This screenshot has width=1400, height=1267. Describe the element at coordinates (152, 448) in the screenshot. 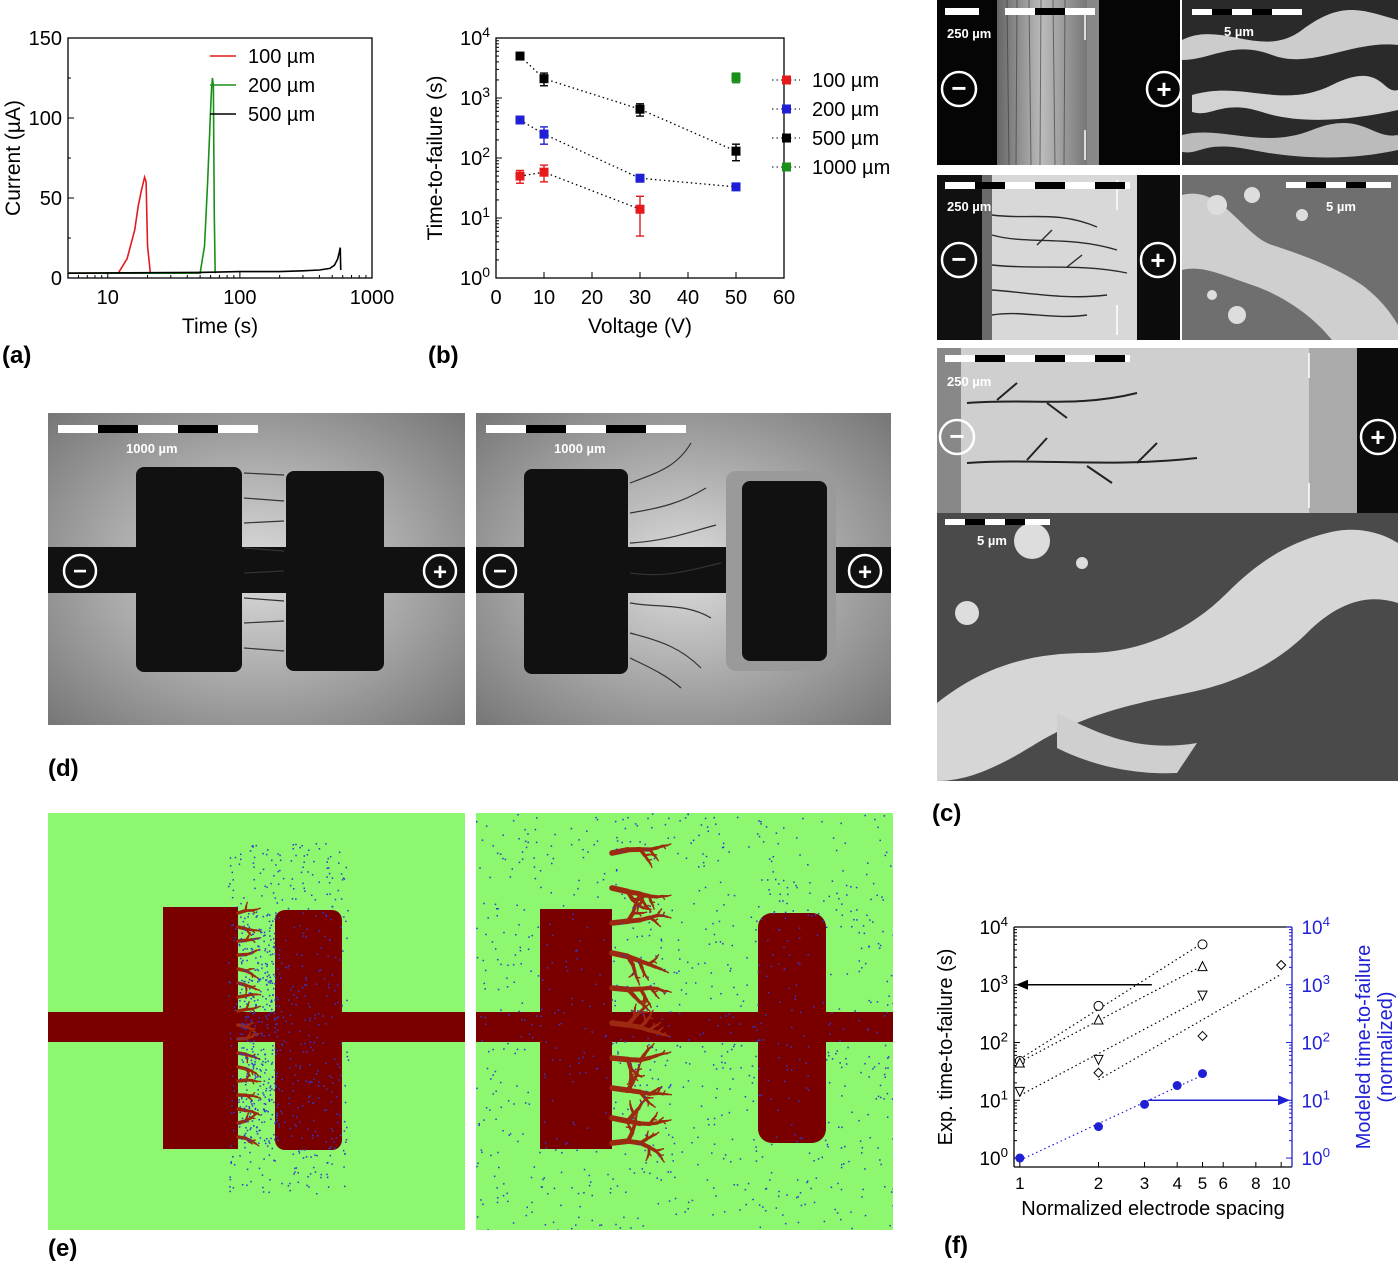

I see `scalebar-label-d1: 1000 µm` at that location.